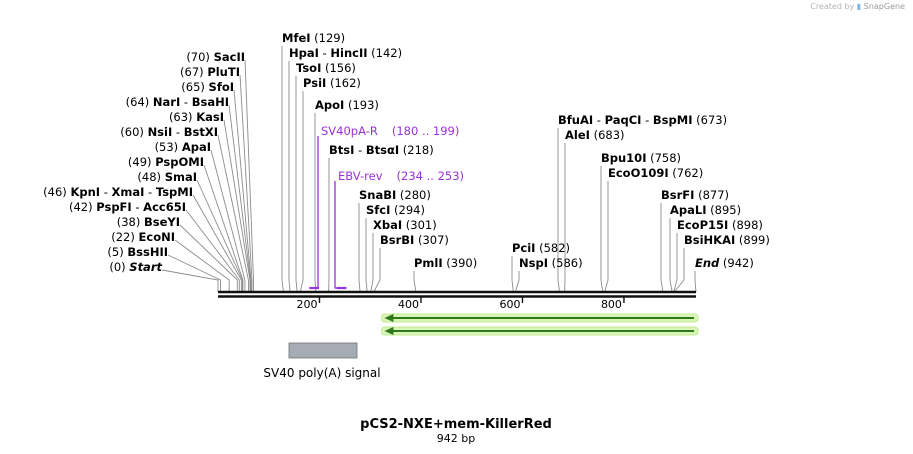 The height and width of the screenshot is (454, 913). What do you see at coordinates (533, 263) in the screenshot?
I see `enzyme-name: NspI` at bounding box center [533, 263].